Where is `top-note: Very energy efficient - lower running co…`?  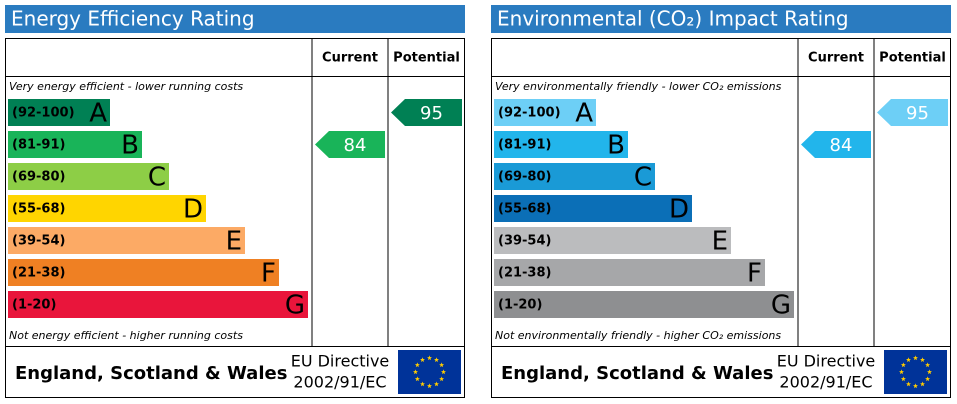 top-note: Very energy efficient - lower running co… is located at coordinates (126, 86).